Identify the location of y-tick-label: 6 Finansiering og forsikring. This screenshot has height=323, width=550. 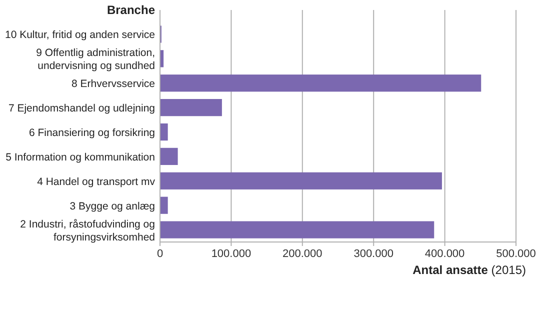
(92, 133).